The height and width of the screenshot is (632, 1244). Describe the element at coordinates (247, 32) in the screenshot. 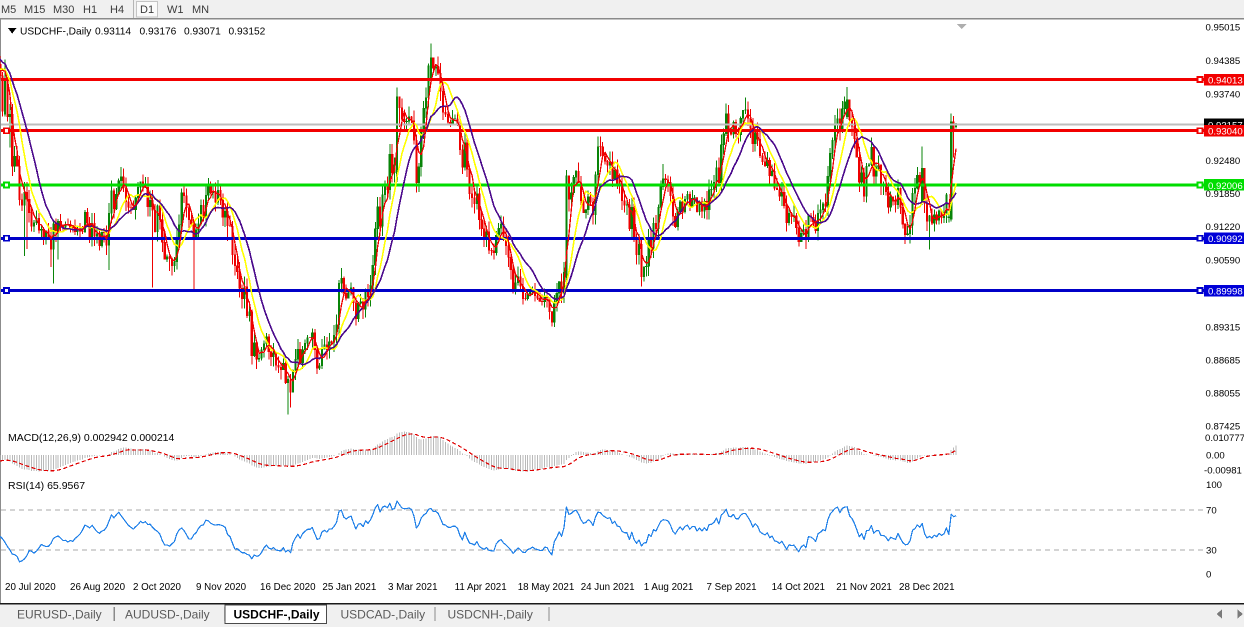

I see `svg-text: 0.93152` at that location.